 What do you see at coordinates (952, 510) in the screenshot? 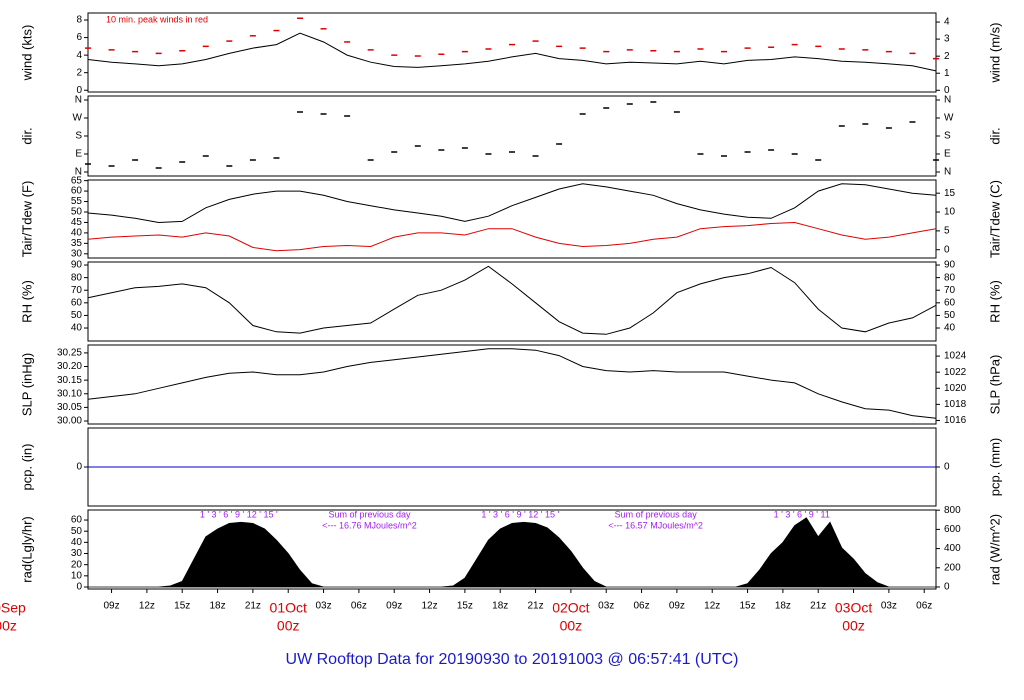
I see `y2-tick-label: 800` at bounding box center [952, 510].